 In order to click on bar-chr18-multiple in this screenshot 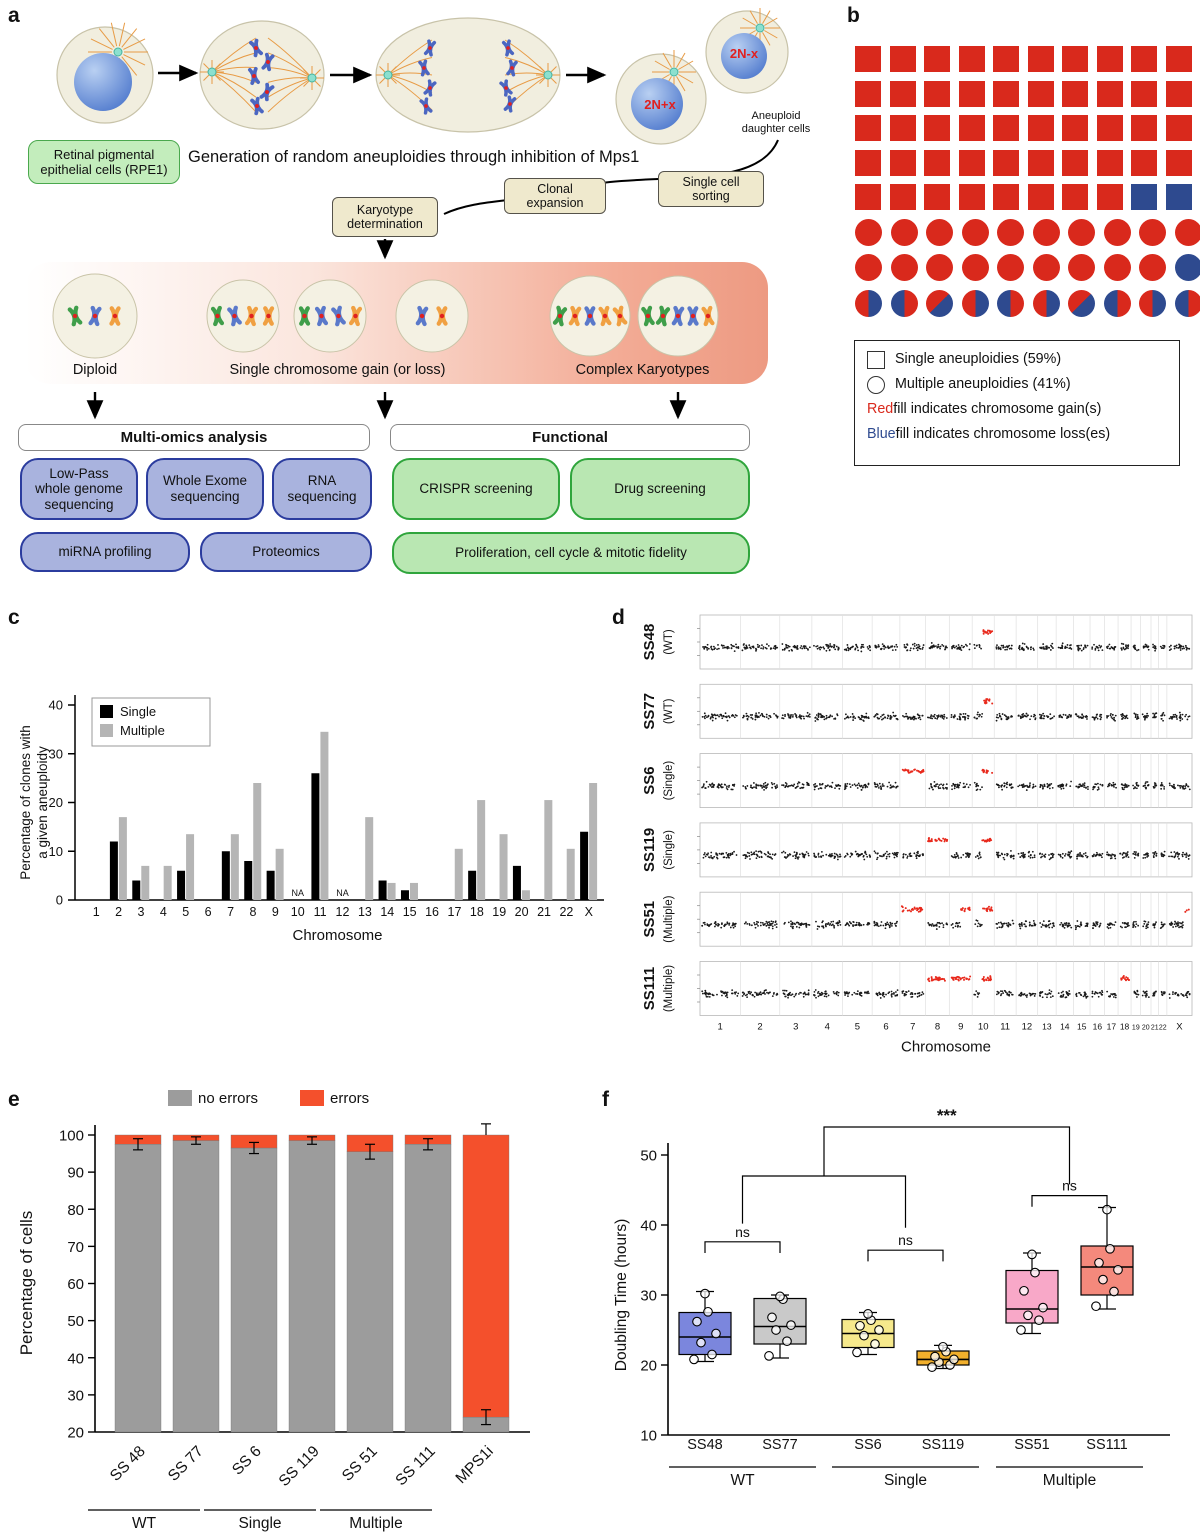, I will do `click(481, 850)`.